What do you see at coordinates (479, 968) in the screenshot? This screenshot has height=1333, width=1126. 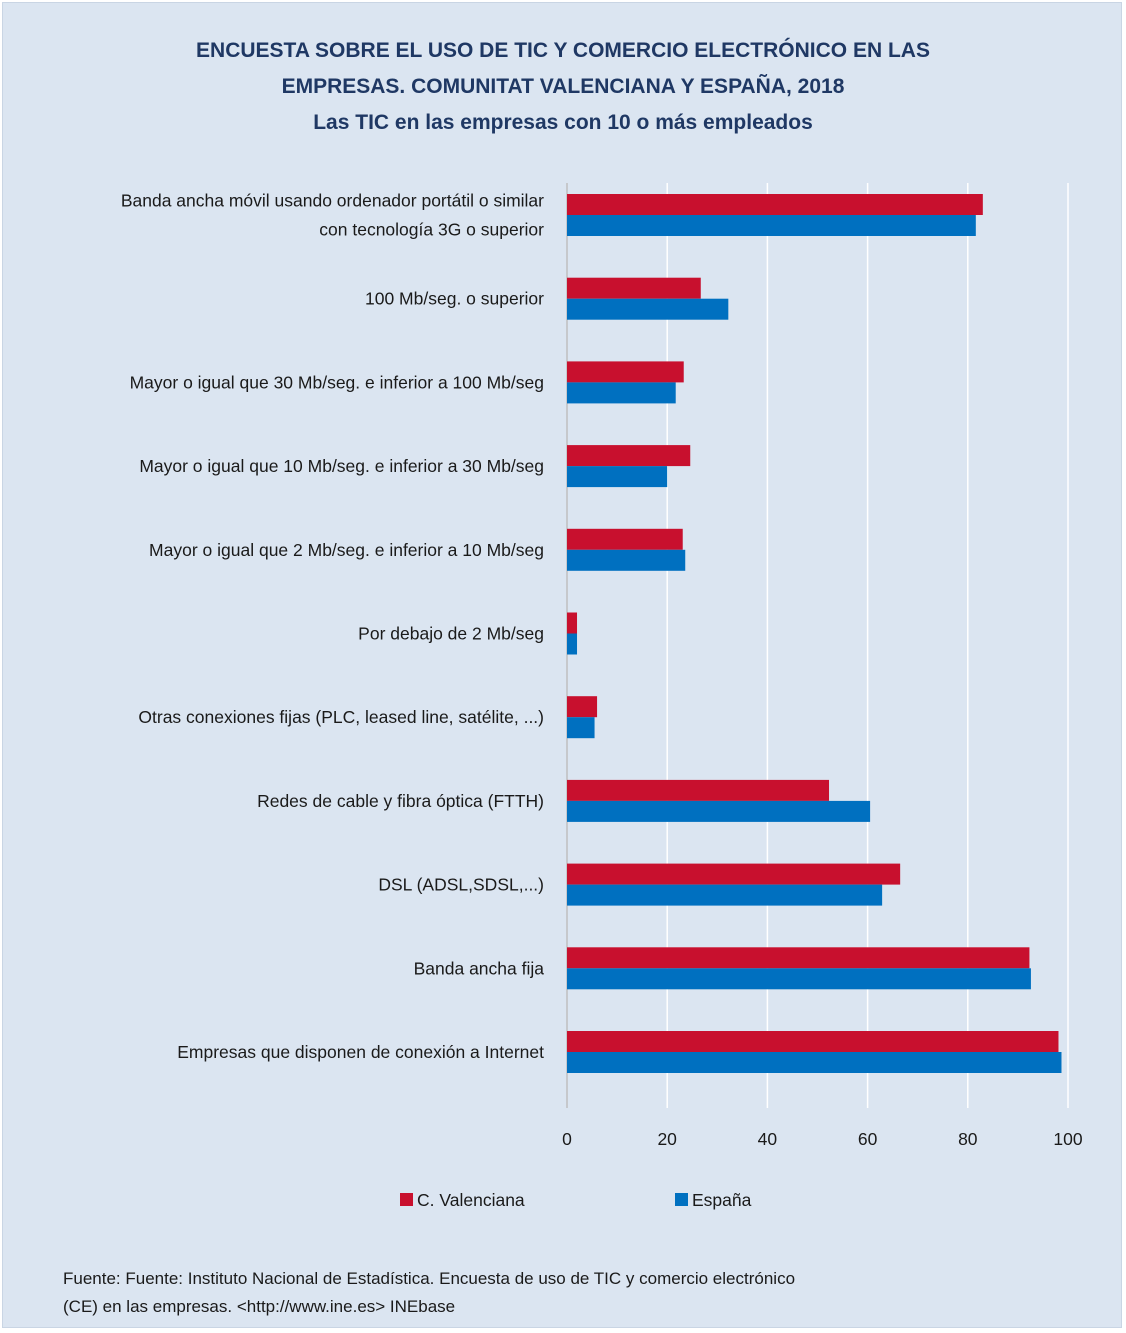 I see `category-label: Banda ancha fija` at bounding box center [479, 968].